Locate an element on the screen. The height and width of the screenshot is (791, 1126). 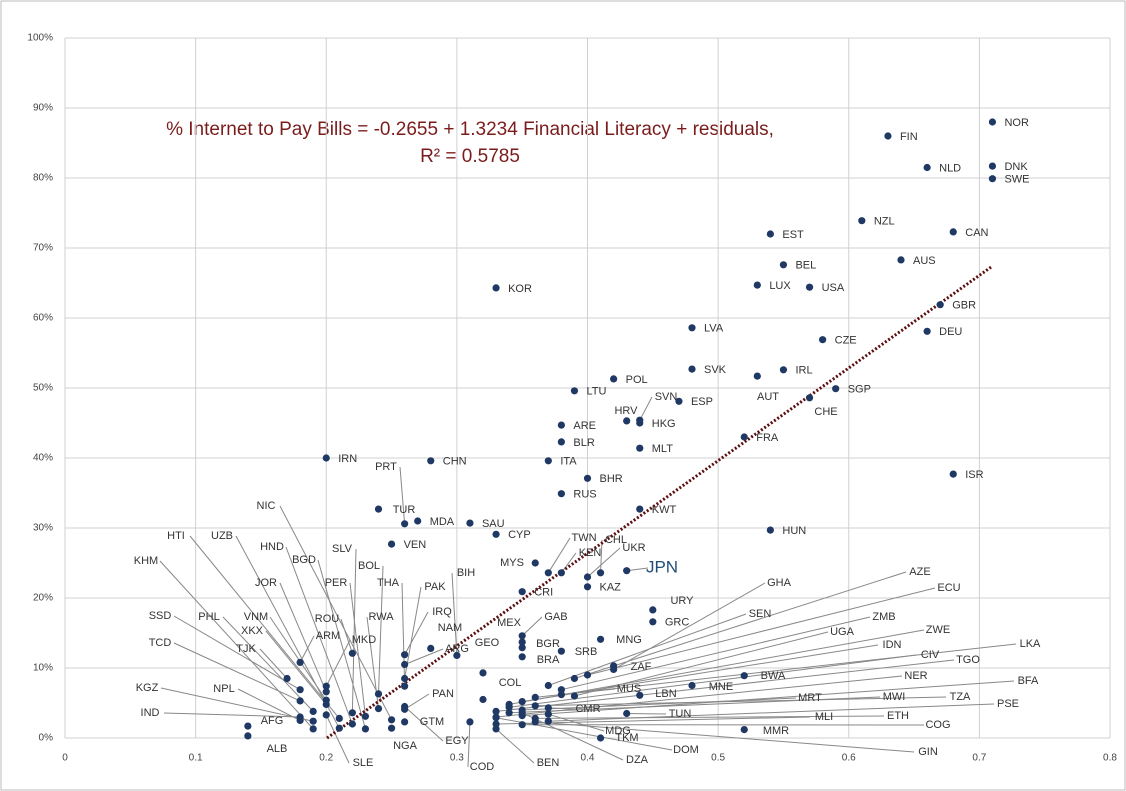
x-tick-label: 0.8 is located at coordinates (1110, 758).